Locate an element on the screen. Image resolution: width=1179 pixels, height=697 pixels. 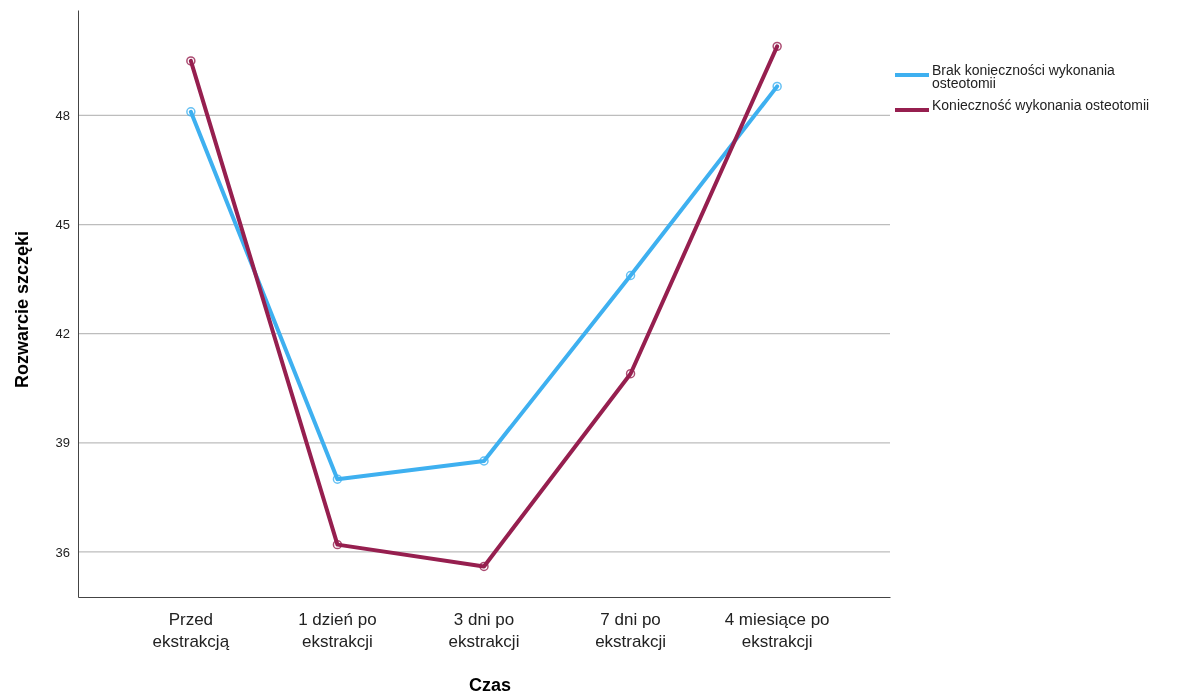
x-tick-label: 4 miesiące po ekstrakcji is located at coordinates (777, 630).